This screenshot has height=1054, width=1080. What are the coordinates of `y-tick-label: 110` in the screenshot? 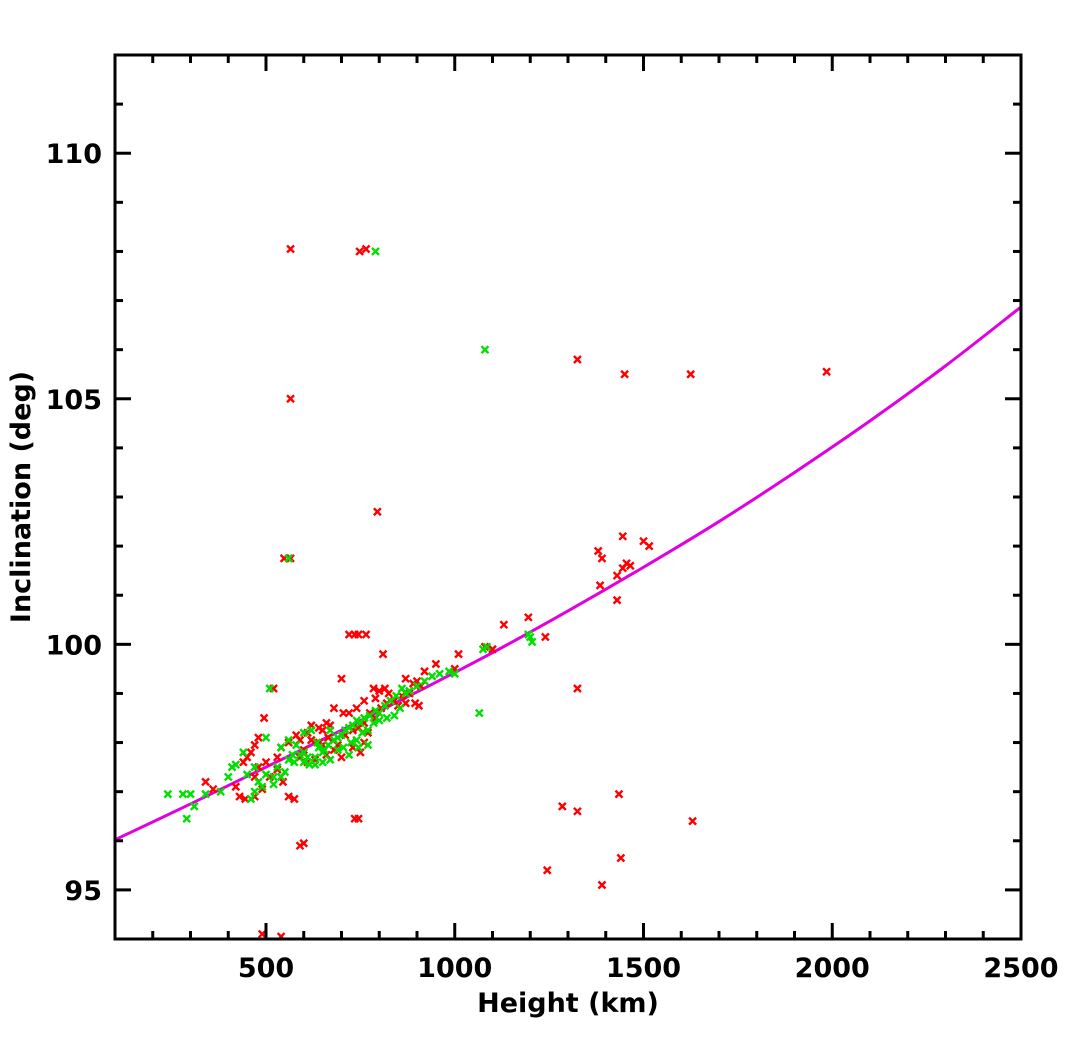 It's located at (74, 154).